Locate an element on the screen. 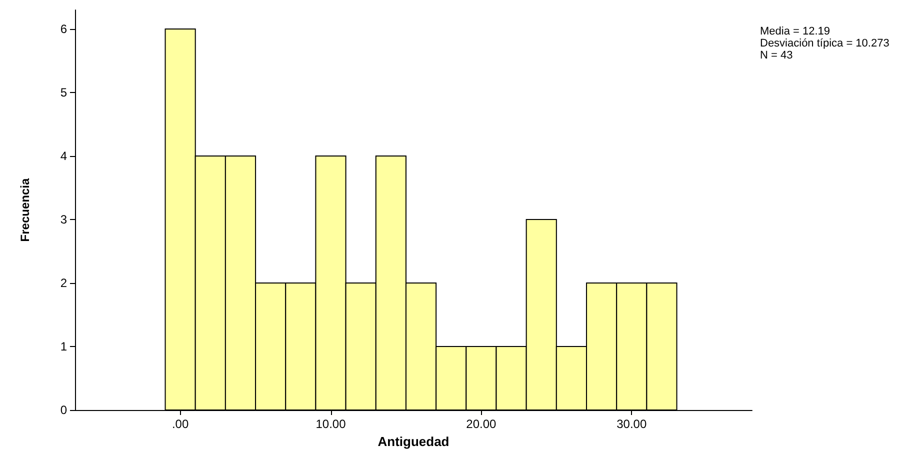 The height and width of the screenshot is (459, 922). y-tick-label: 3 is located at coordinates (64, 219).